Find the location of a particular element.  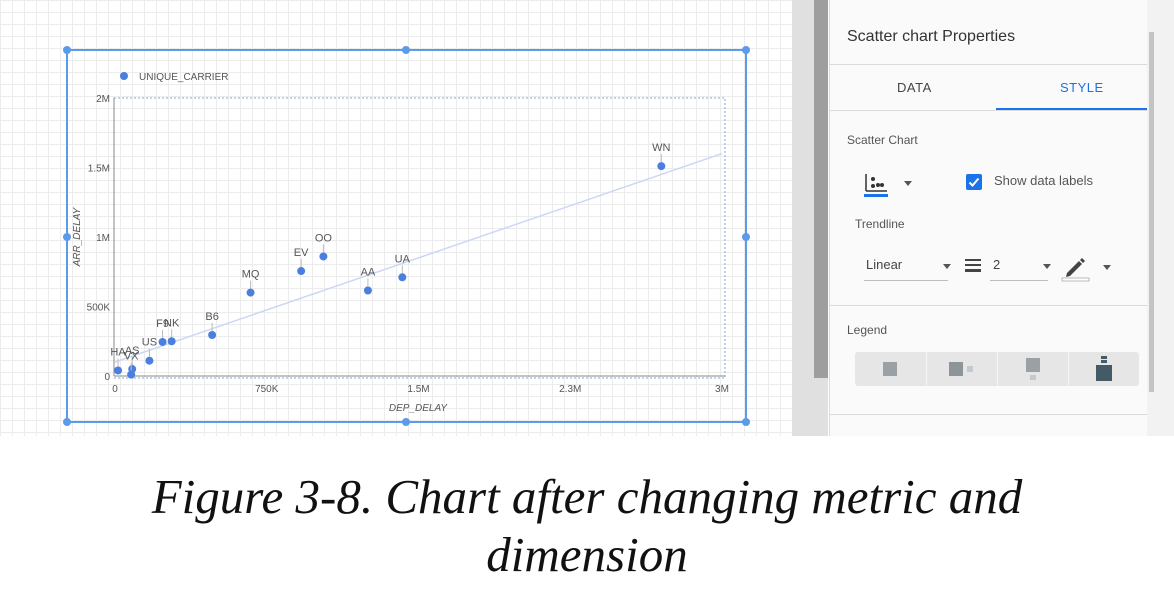

y-tick-label: 1M is located at coordinates (103, 238).